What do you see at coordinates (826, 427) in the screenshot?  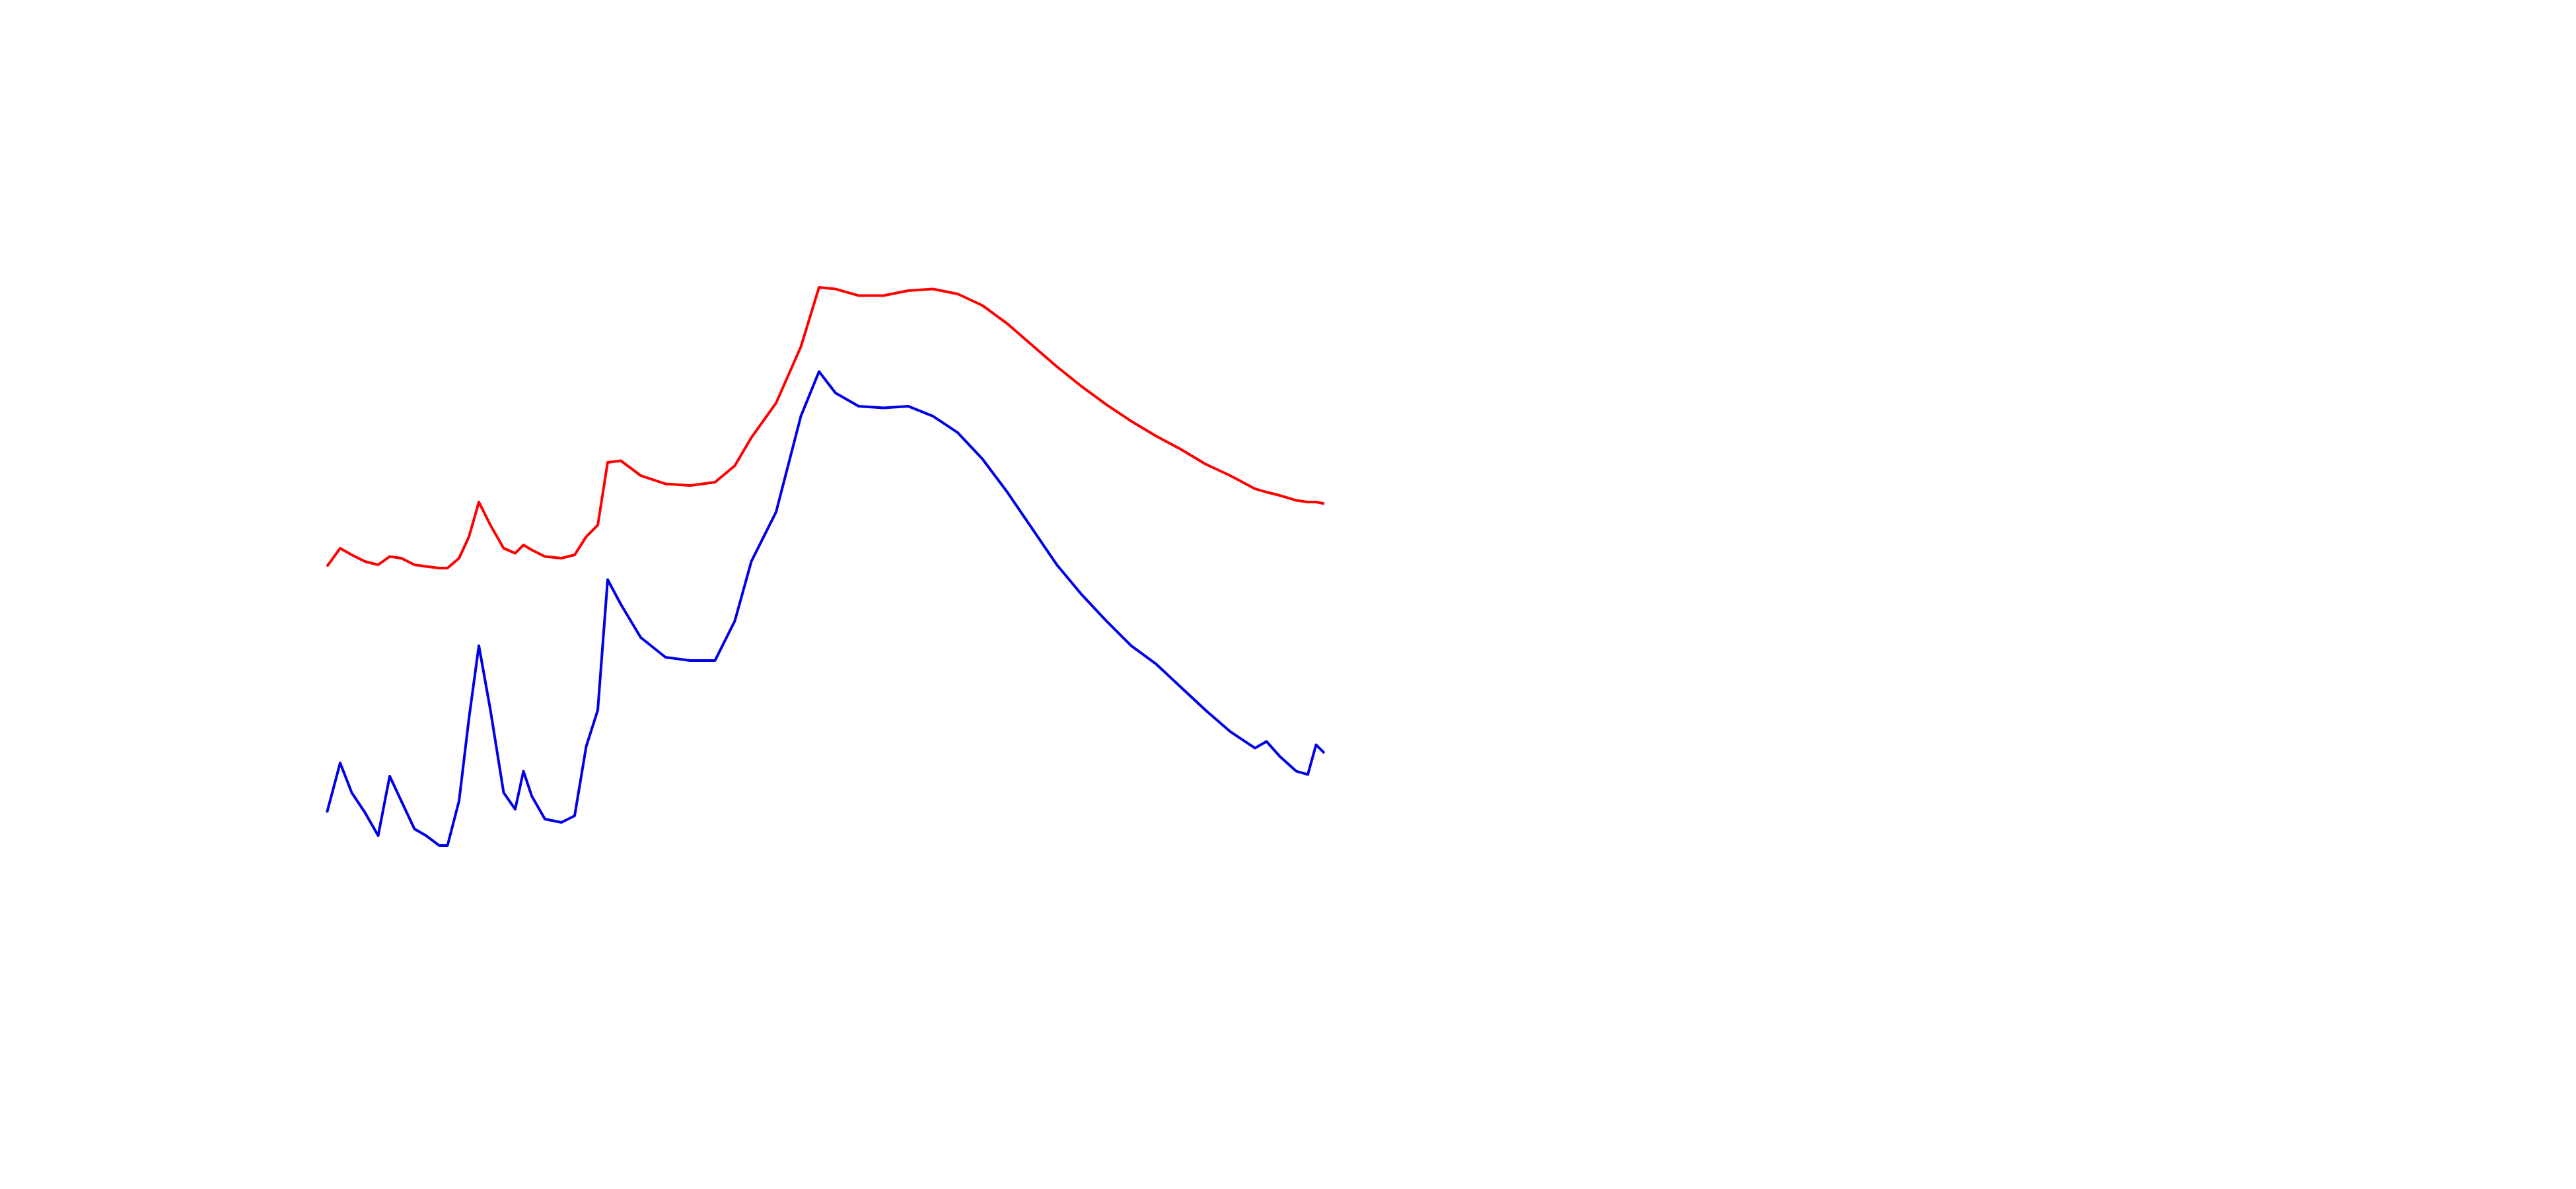 I see `line` at bounding box center [826, 427].